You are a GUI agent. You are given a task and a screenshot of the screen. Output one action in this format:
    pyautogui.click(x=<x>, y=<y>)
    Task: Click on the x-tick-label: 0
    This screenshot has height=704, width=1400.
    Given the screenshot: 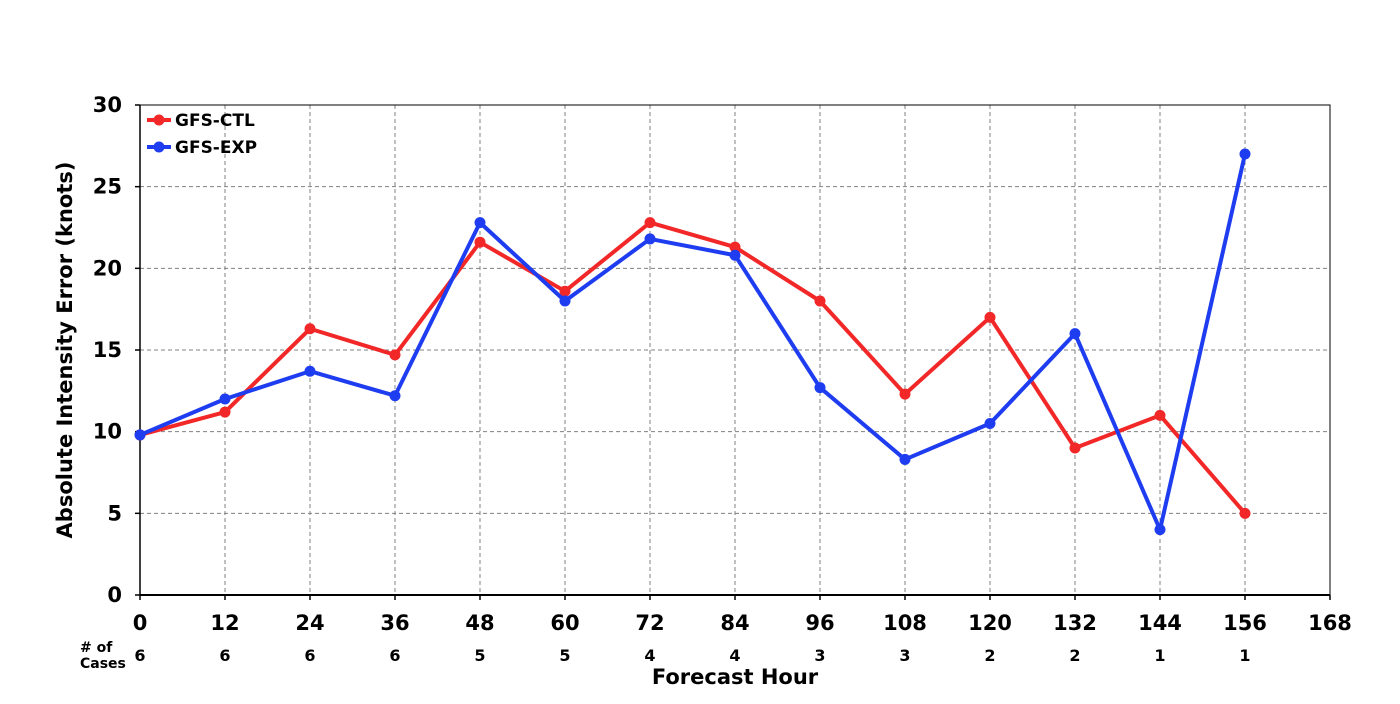 What is the action you would take?
    pyautogui.click(x=140, y=623)
    